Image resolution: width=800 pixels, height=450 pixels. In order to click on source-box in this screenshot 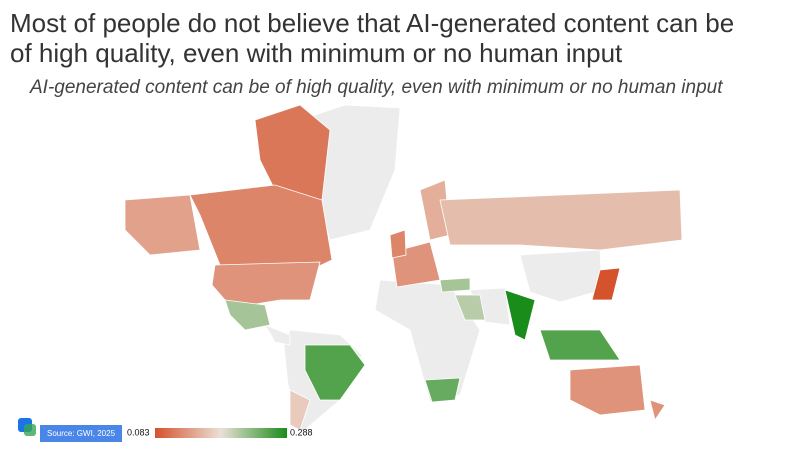, I will do `click(81, 433)`.